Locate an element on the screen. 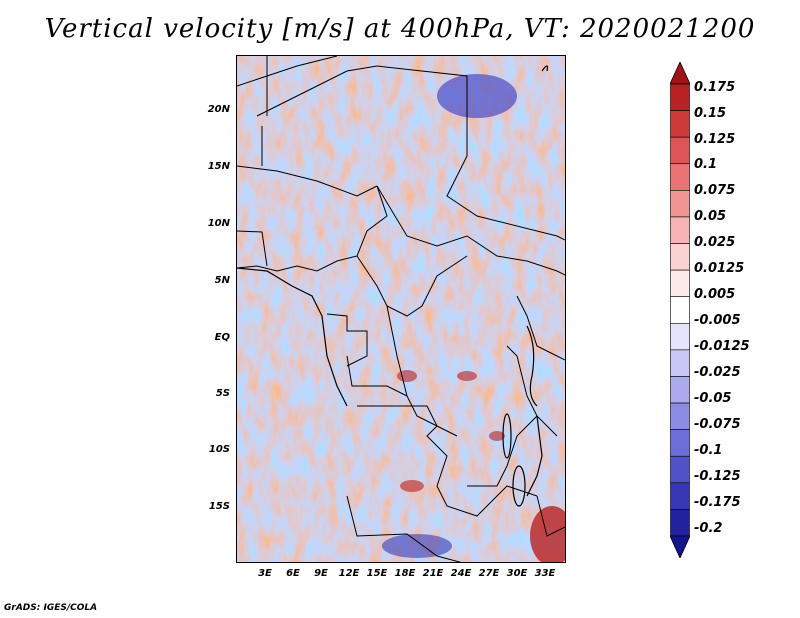 This screenshot has width=800, height=618. lat-tick-label: 10S is located at coordinates (219, 449).